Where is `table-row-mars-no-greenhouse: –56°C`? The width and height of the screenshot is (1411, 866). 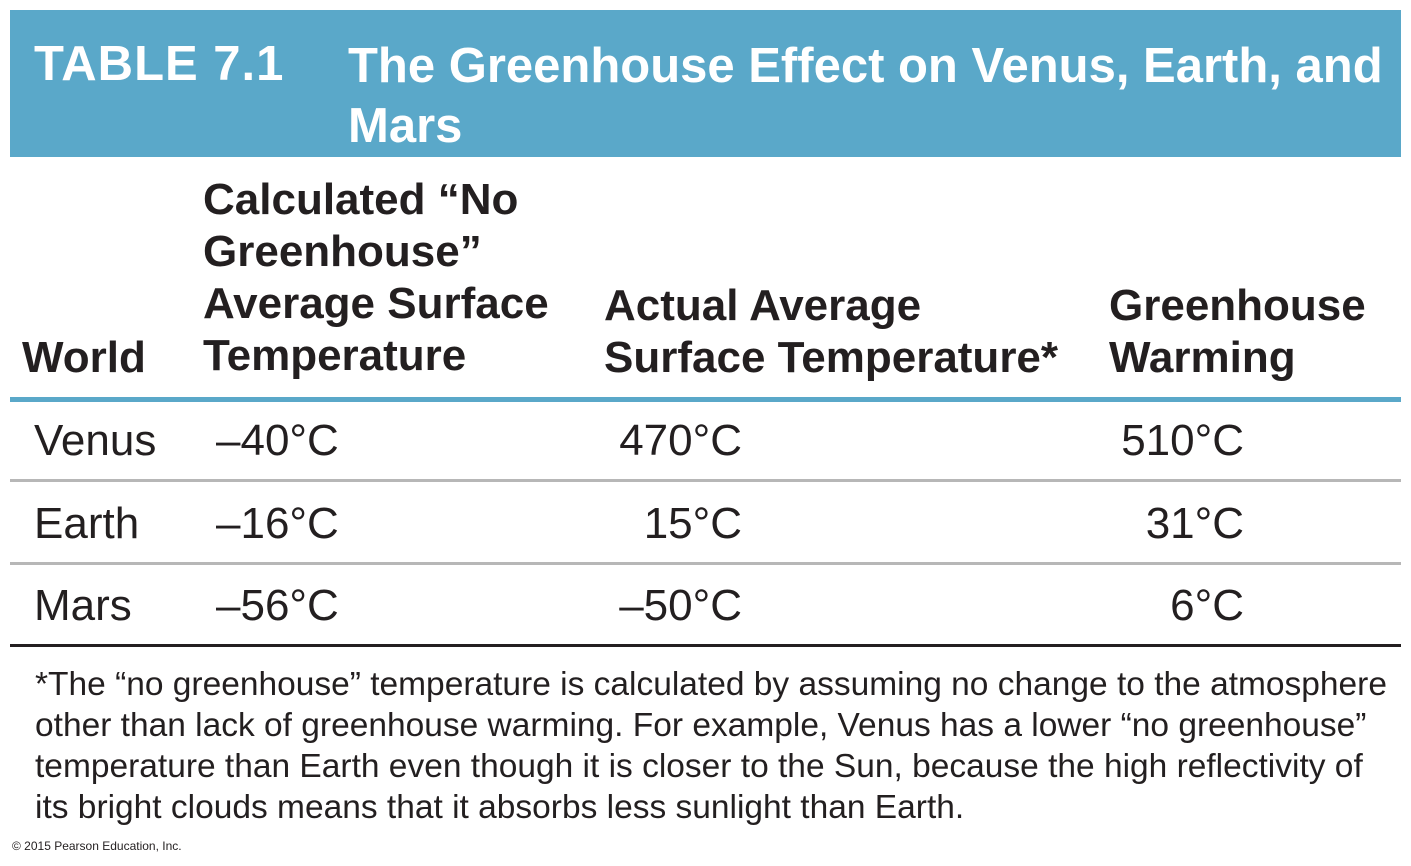
table-row-mars-no-greenhouse: –56°C is located at coordinates (277, 605).